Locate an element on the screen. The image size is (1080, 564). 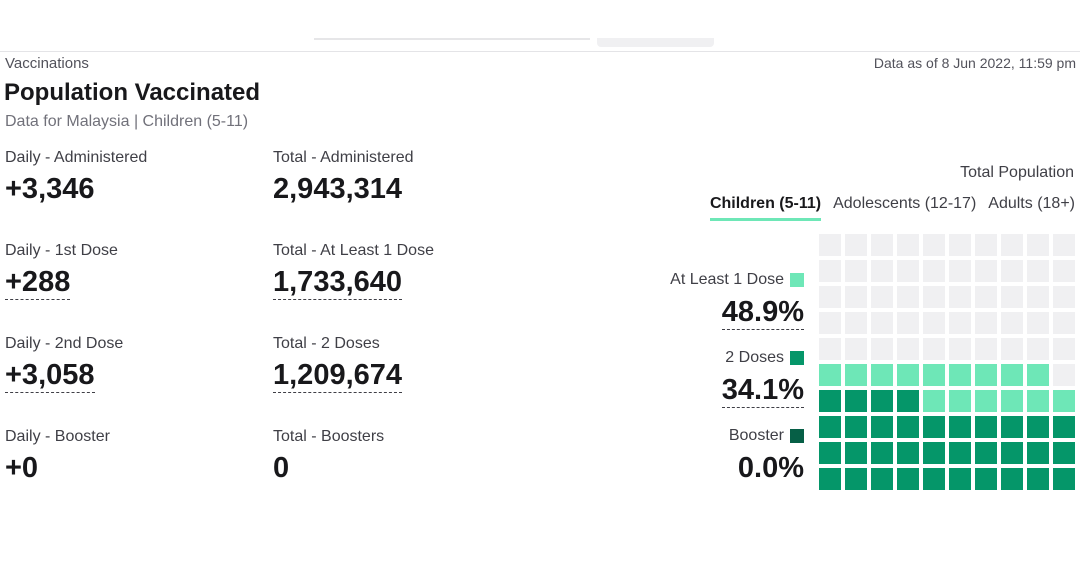
stat-value: 0 is located at coordinates (281, 468).